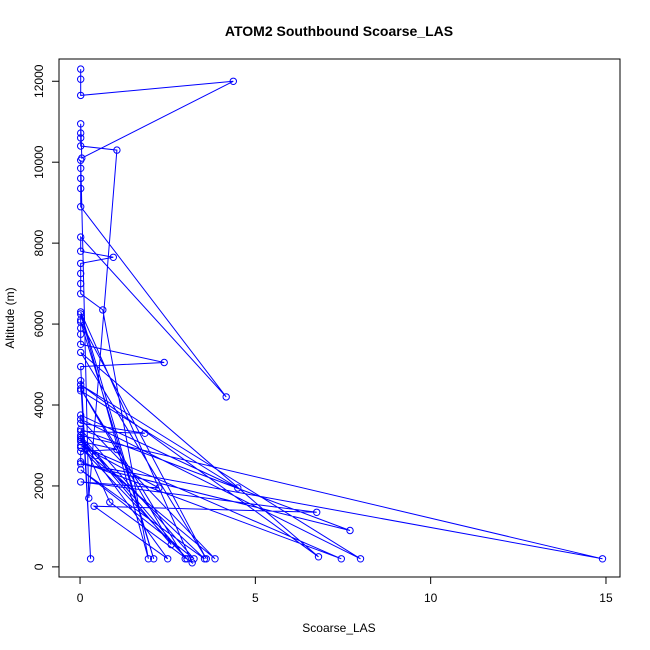 Image resolution: width=650 pixels, height=650 pixels. I want to click on x-tick-label: 10, so click(431, 598).